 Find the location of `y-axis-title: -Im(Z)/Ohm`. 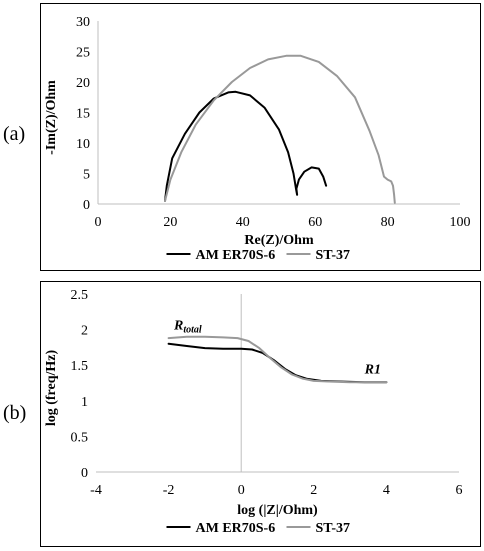

y-axis-title: -Im(Z)/Ohm is located at coordinates (51, 117).